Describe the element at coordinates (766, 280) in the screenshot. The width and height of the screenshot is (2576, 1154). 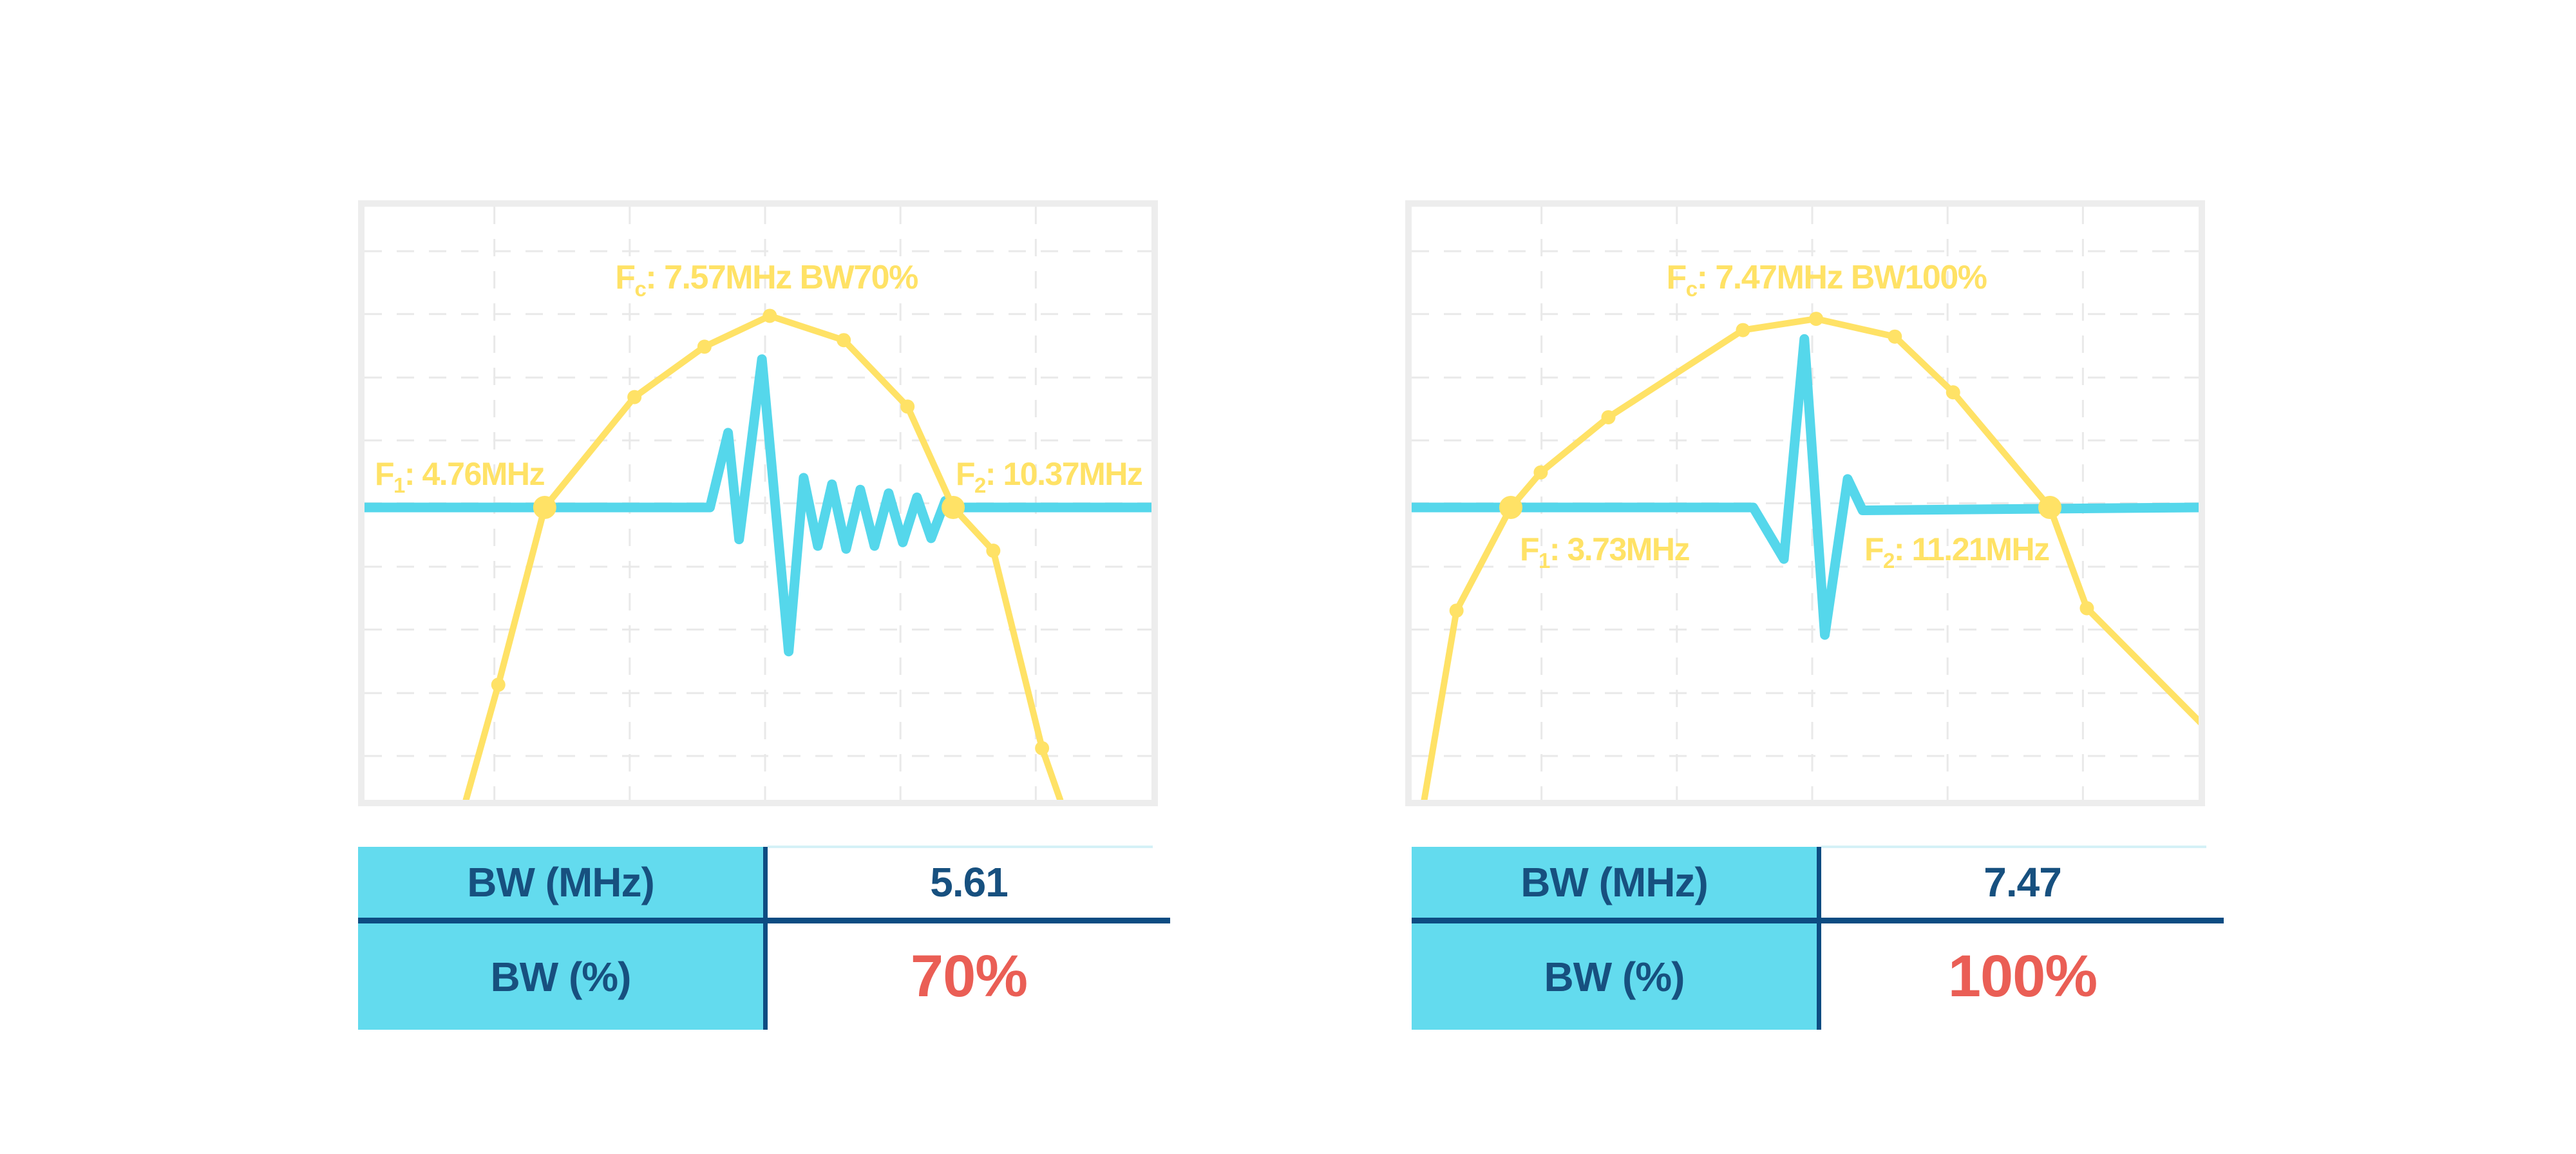
I see `fc-annotation: Fc: 7.57MHz BW70%` at that location.